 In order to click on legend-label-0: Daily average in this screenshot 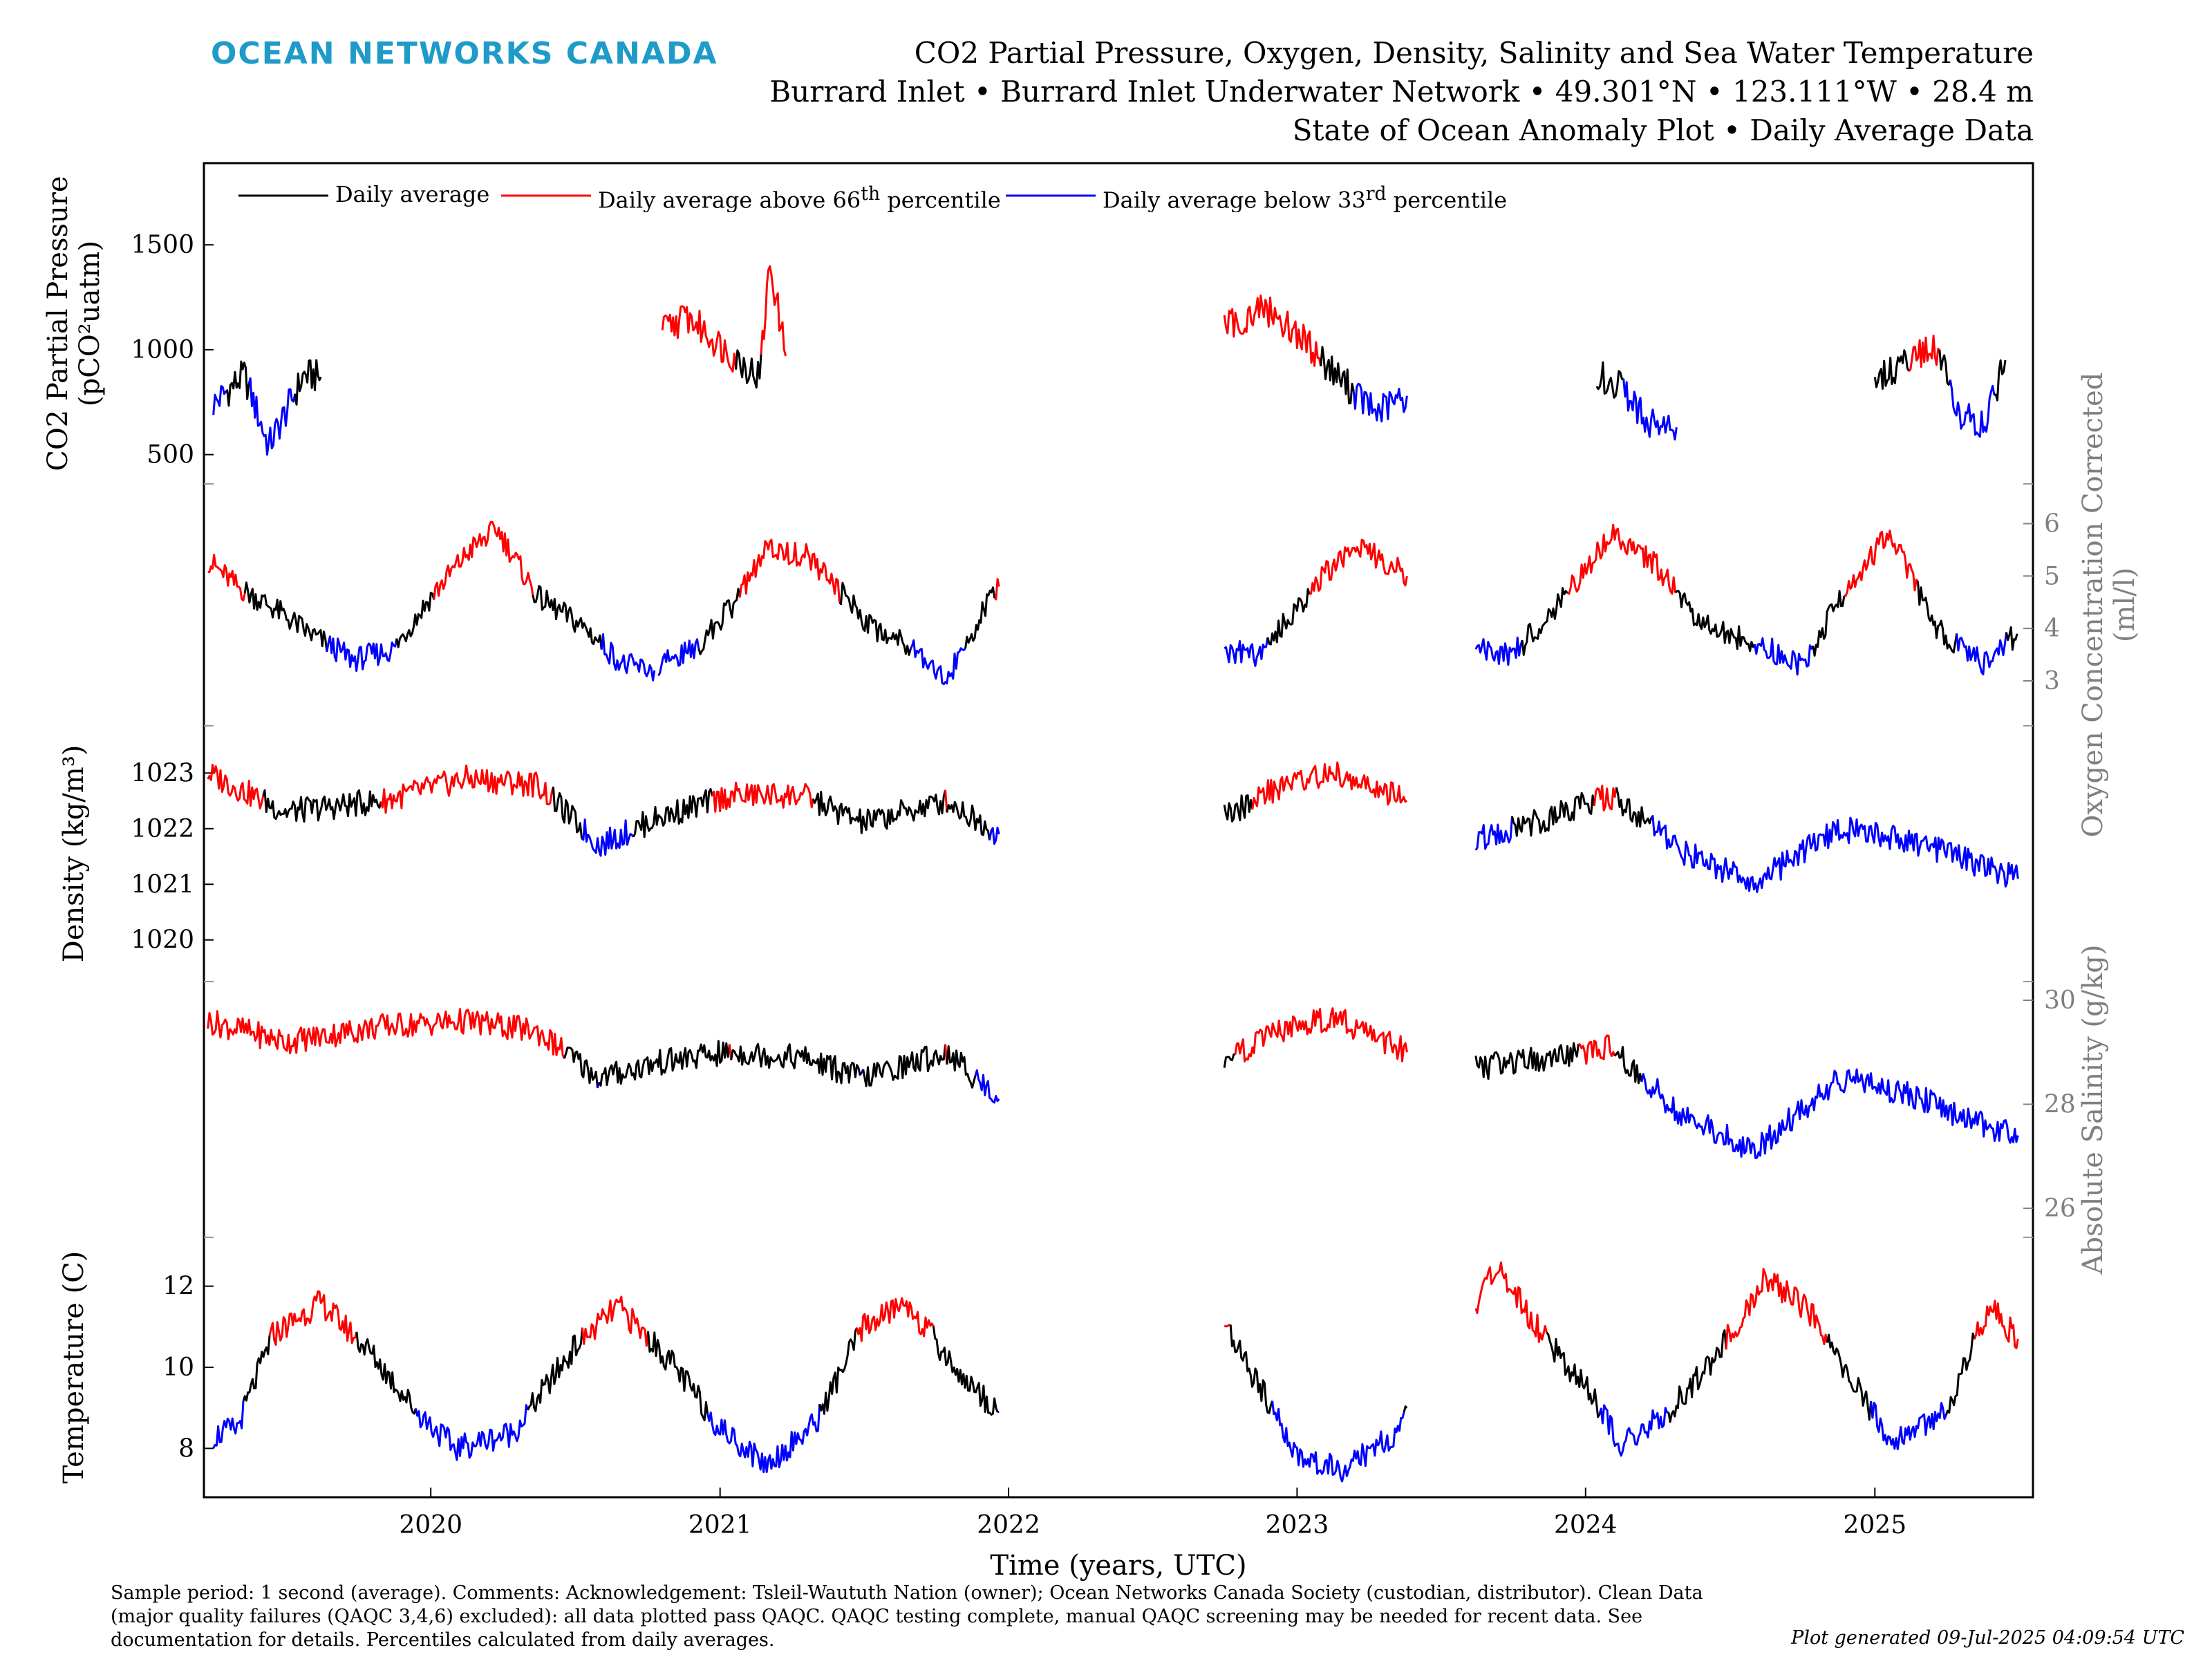, I will do `click(412, 194)`.